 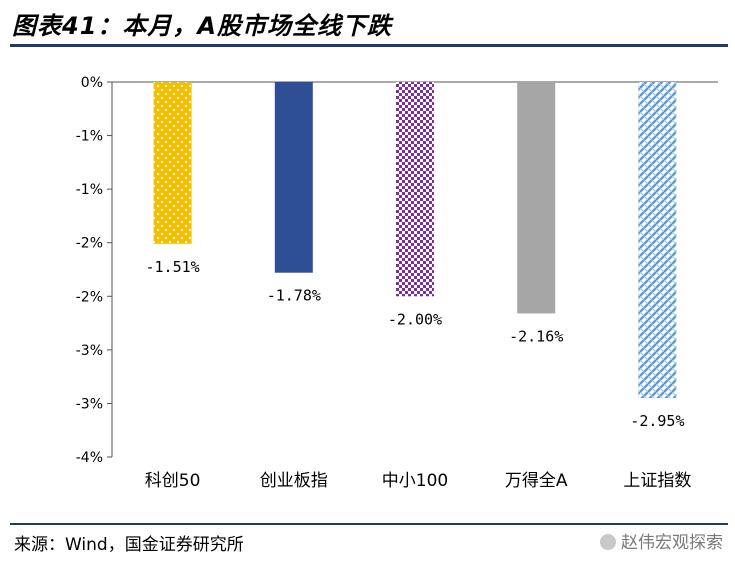 What do you see at coordinates (536, 481) in the screenshot?
I see `category-label: 万得全A` at bounding box center [536, 481].